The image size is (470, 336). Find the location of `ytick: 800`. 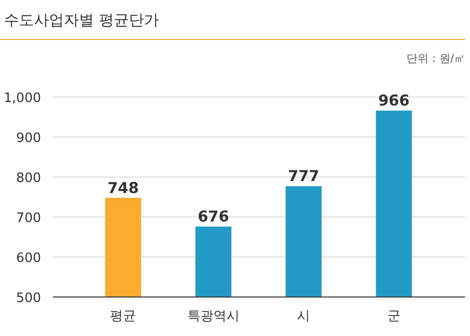

ytick: 800 is located at coordinates (28, 178).